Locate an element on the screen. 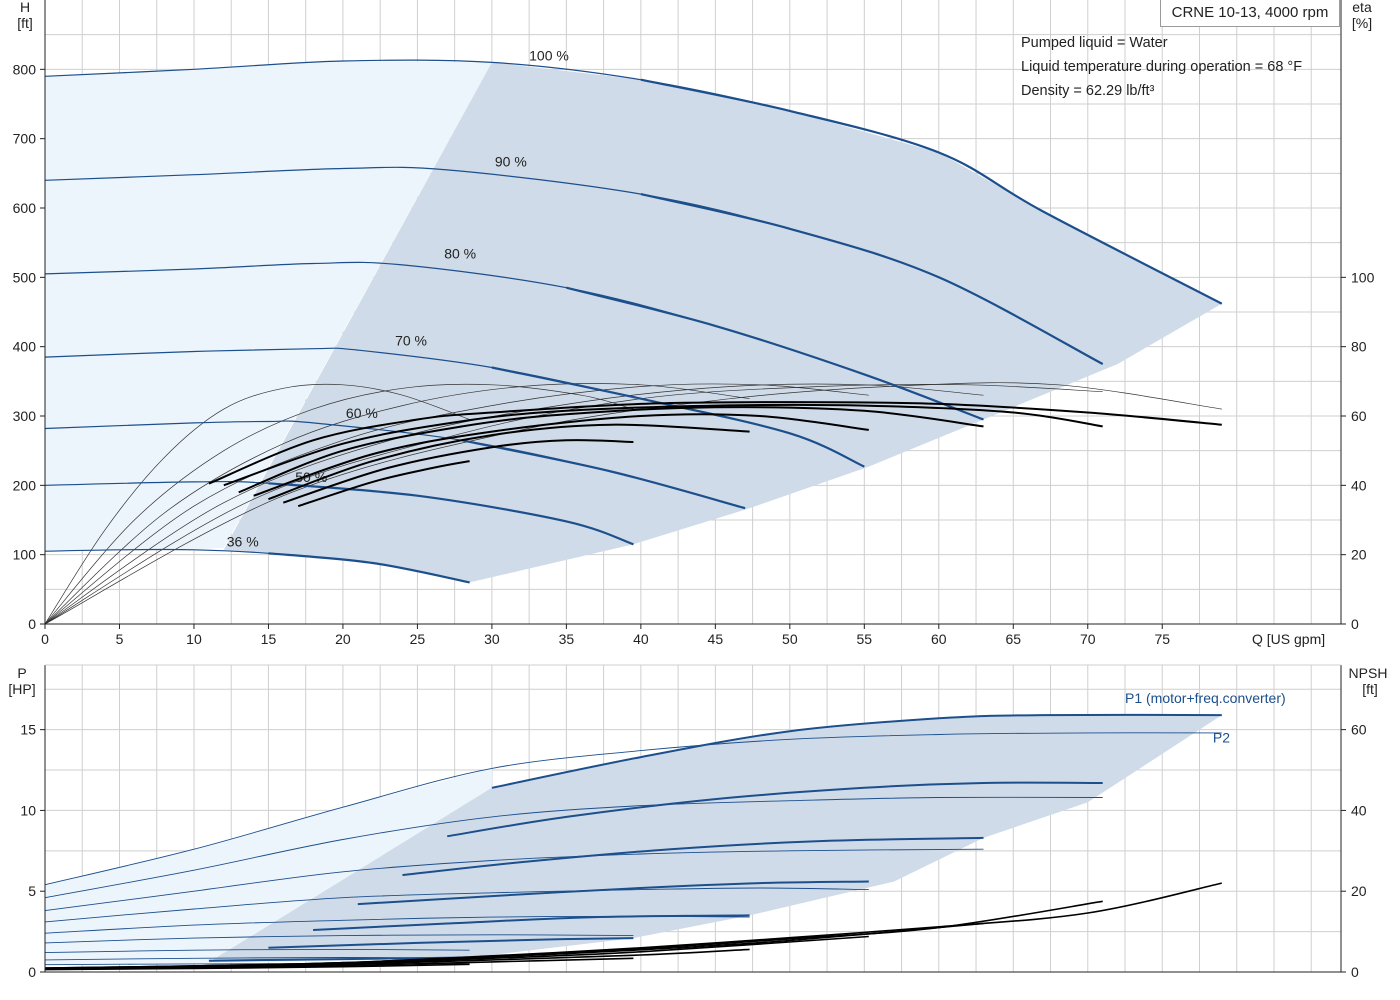 This screenshot has height=1000, width=1400. y-tick-label-left: 700 is located at coordinates (25, 139).